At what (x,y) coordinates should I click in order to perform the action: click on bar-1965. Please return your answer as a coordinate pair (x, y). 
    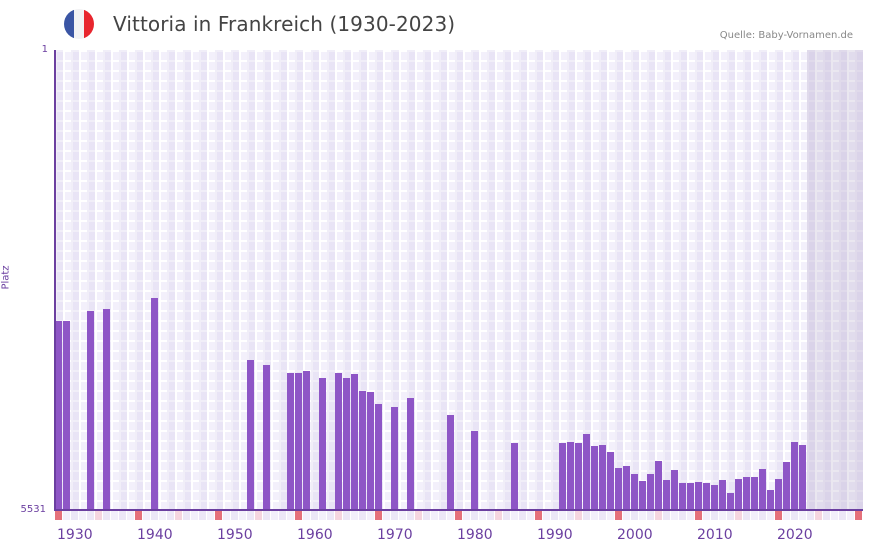
    Looking at the image, I should click on (338, 441).